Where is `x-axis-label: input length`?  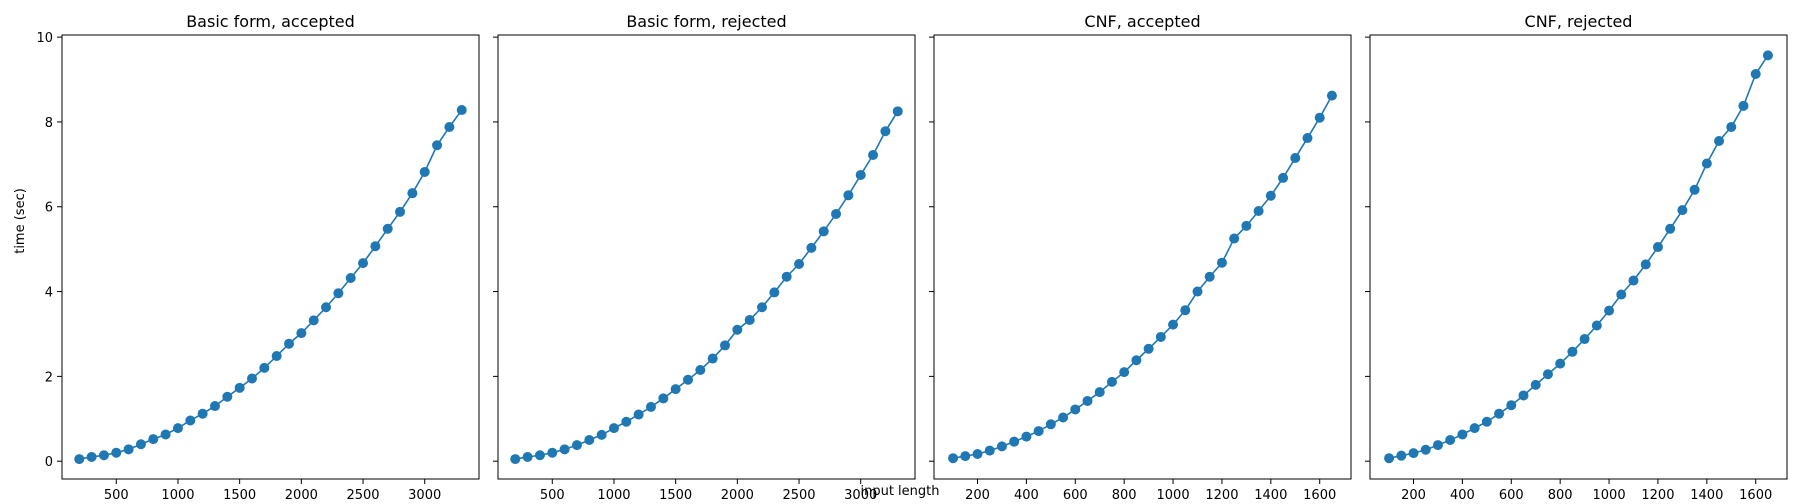 x-axis-label: input length is located at coordinates (899, 491).